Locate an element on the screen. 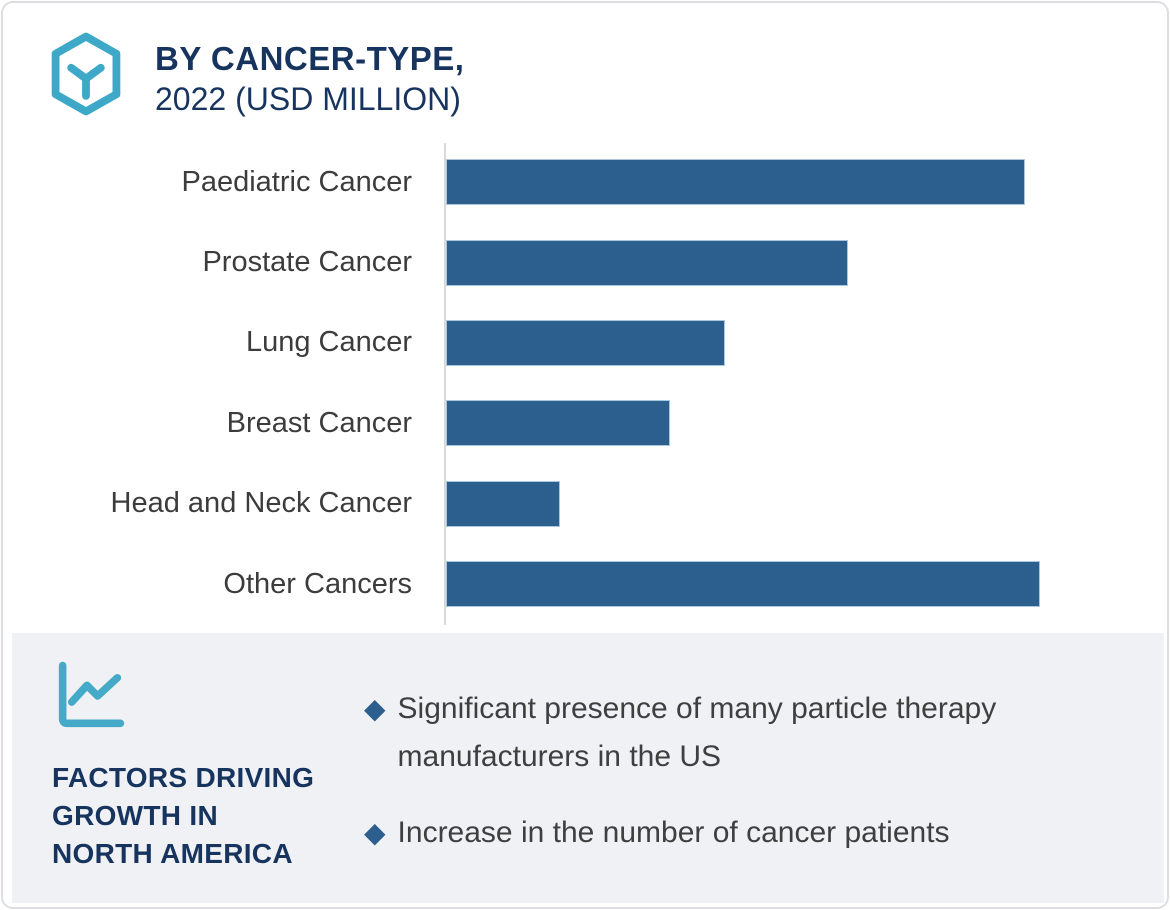 The image size is (1170, 910). bar-category-label: Prostate Cancer is located at coordinates (307, 262).